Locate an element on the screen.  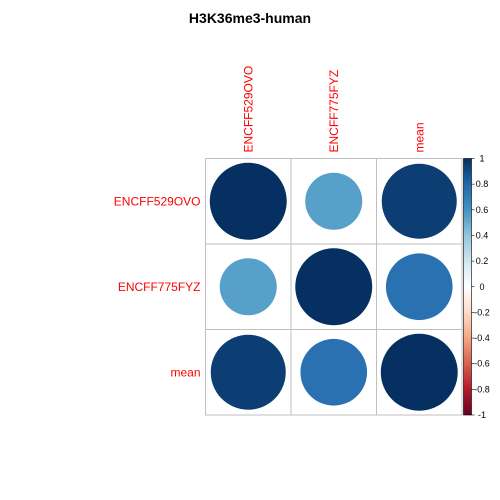
colorbar-tick-label: -0.6 is located at coordinates (482, 364).